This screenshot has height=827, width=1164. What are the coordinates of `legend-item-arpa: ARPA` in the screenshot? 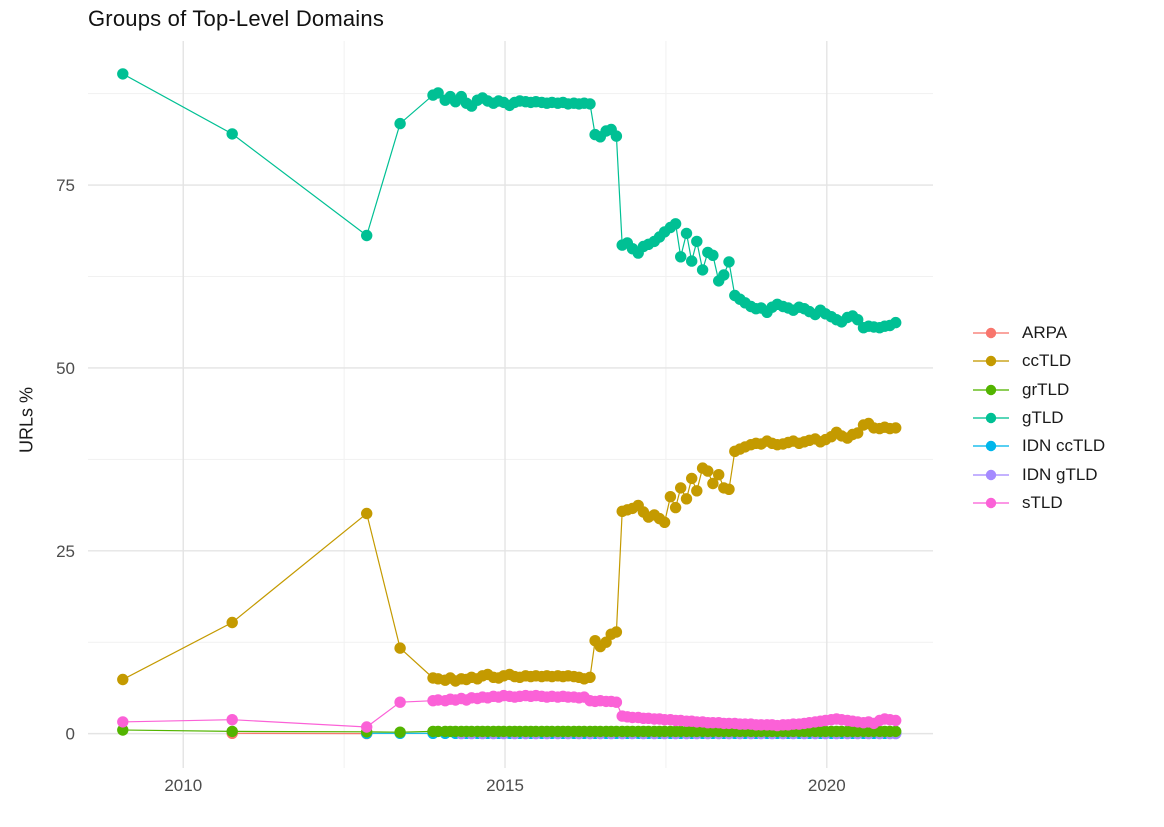 It's located at (1038, 333).